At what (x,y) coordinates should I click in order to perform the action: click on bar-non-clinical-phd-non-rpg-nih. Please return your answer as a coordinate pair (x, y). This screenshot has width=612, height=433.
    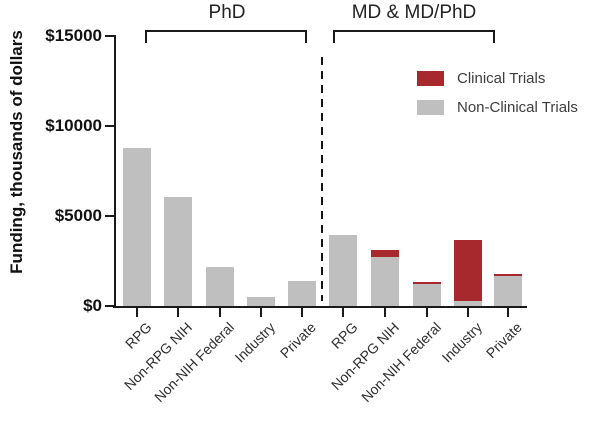
    Looking at the image, I should click on (178, 251).